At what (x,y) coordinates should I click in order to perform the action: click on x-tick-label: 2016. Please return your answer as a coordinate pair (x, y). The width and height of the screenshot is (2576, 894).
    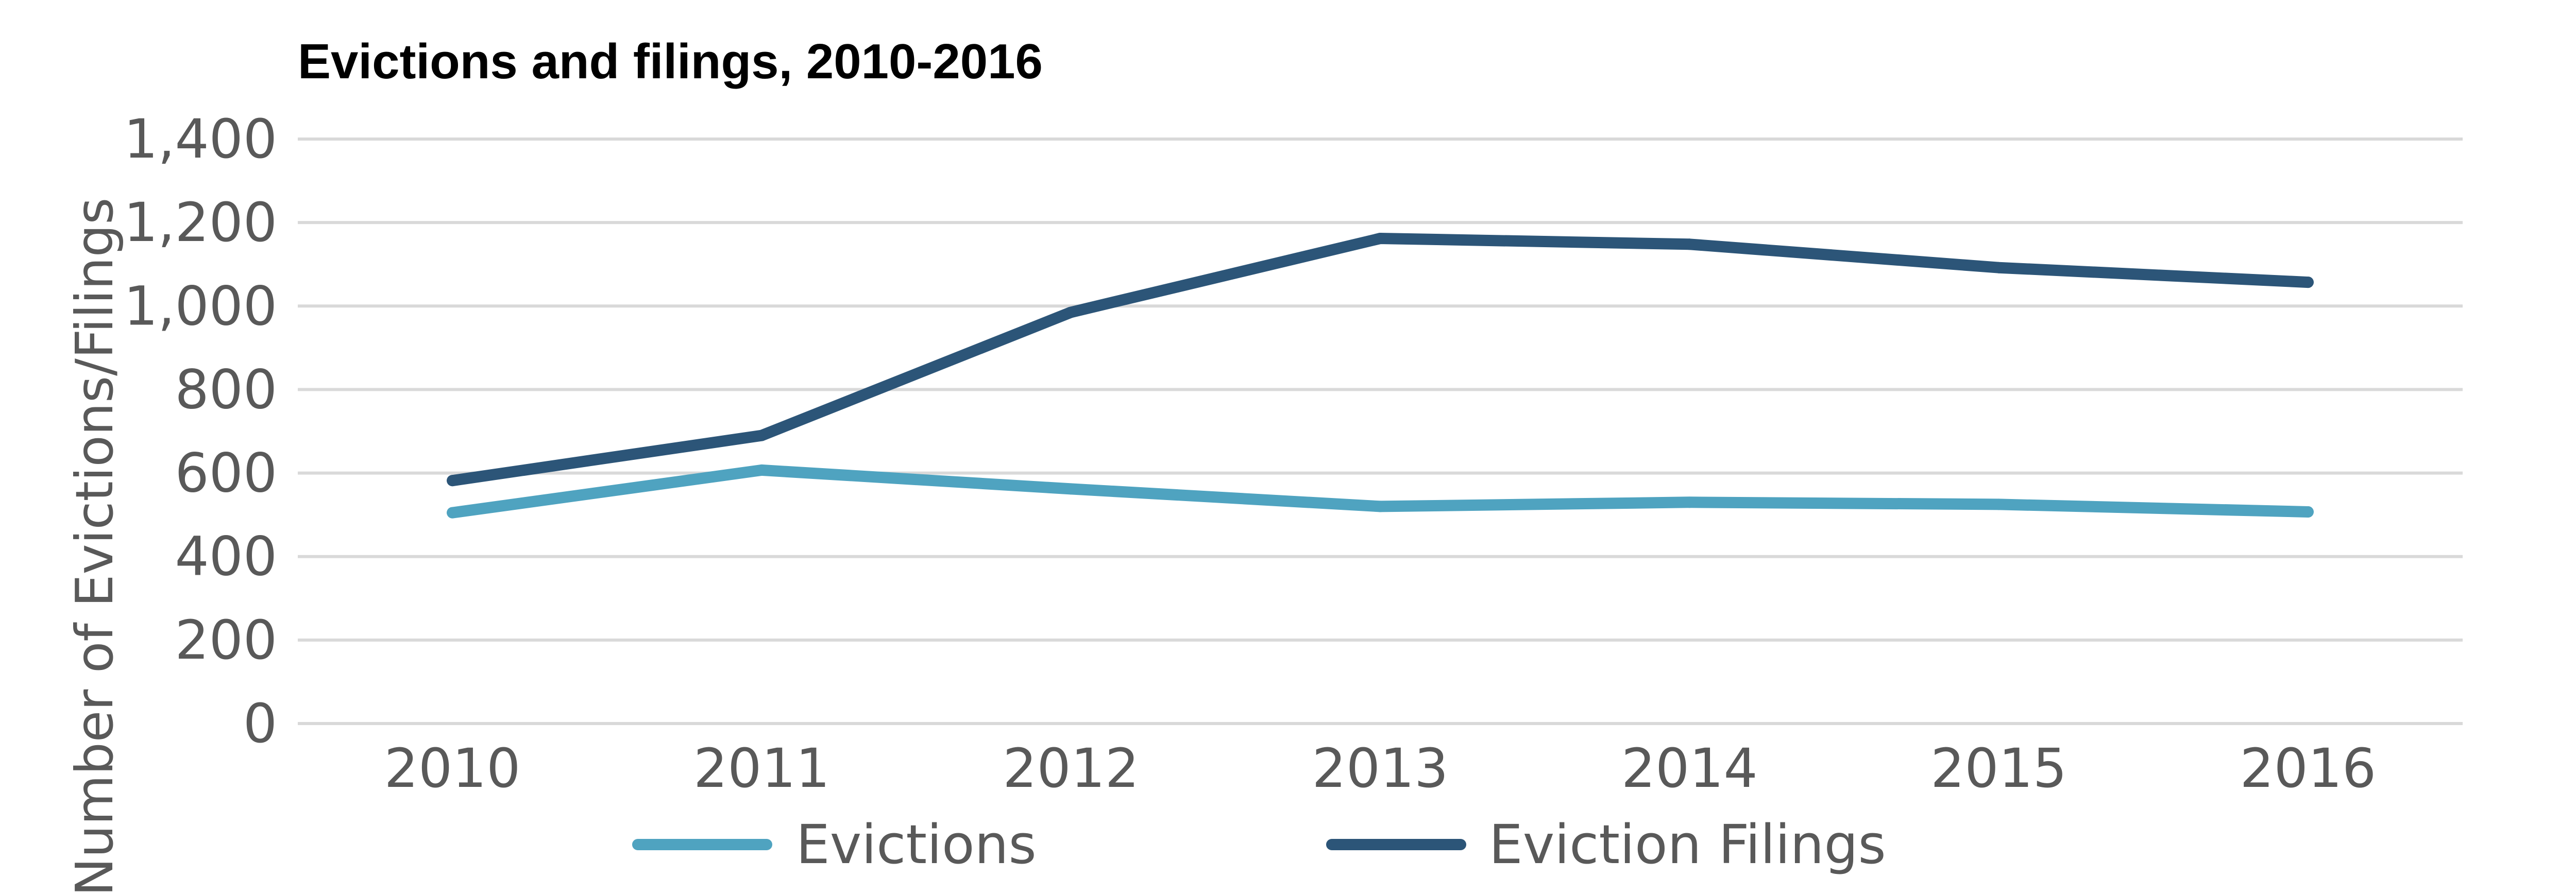
    Looking at the image, I should click on (2309, 769).